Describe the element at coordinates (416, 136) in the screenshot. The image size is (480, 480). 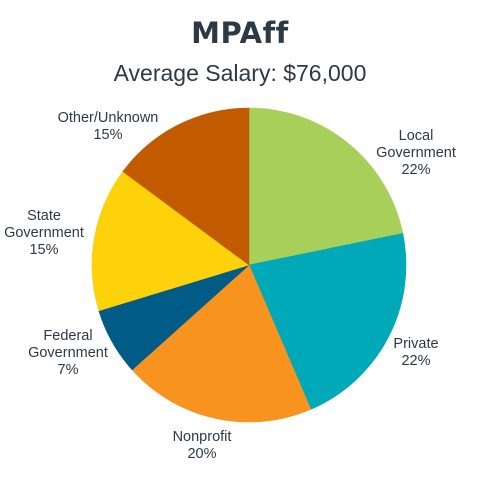
I see `slice-category-label: Local` at that location.